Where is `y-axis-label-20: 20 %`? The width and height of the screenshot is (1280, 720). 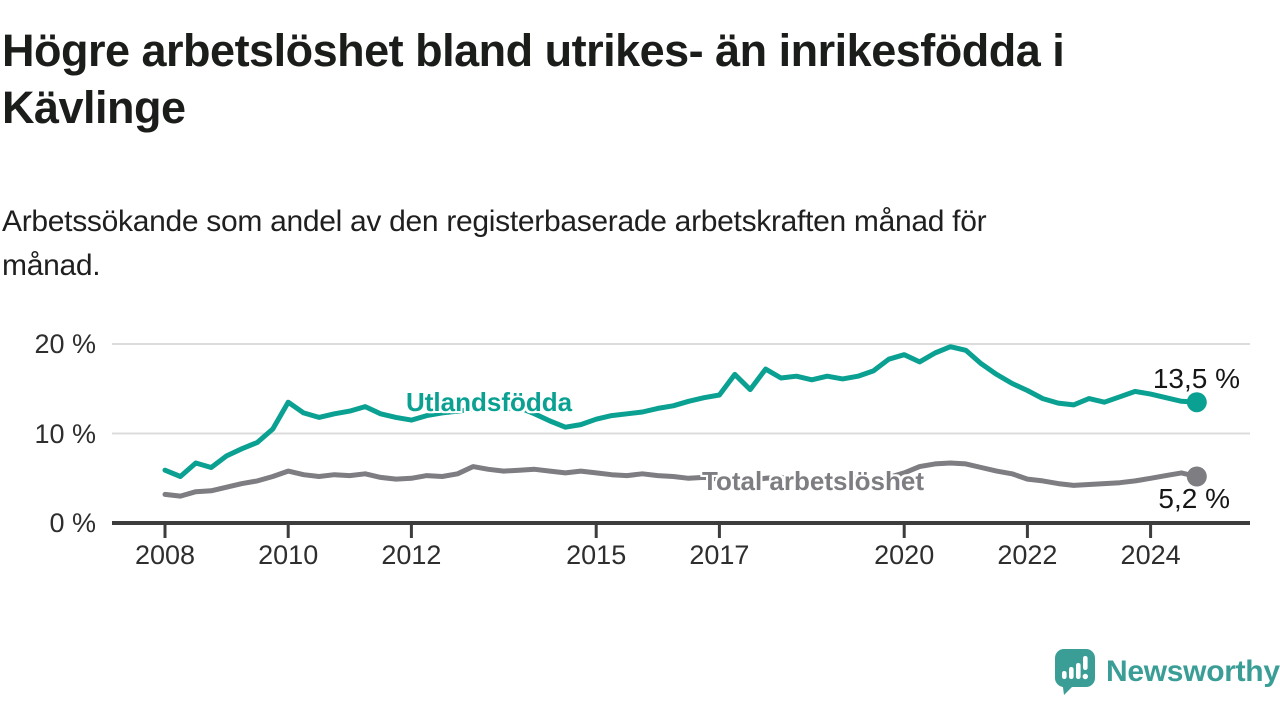 y-axis-label-20: 20 % is located at coordinates (65, 344).